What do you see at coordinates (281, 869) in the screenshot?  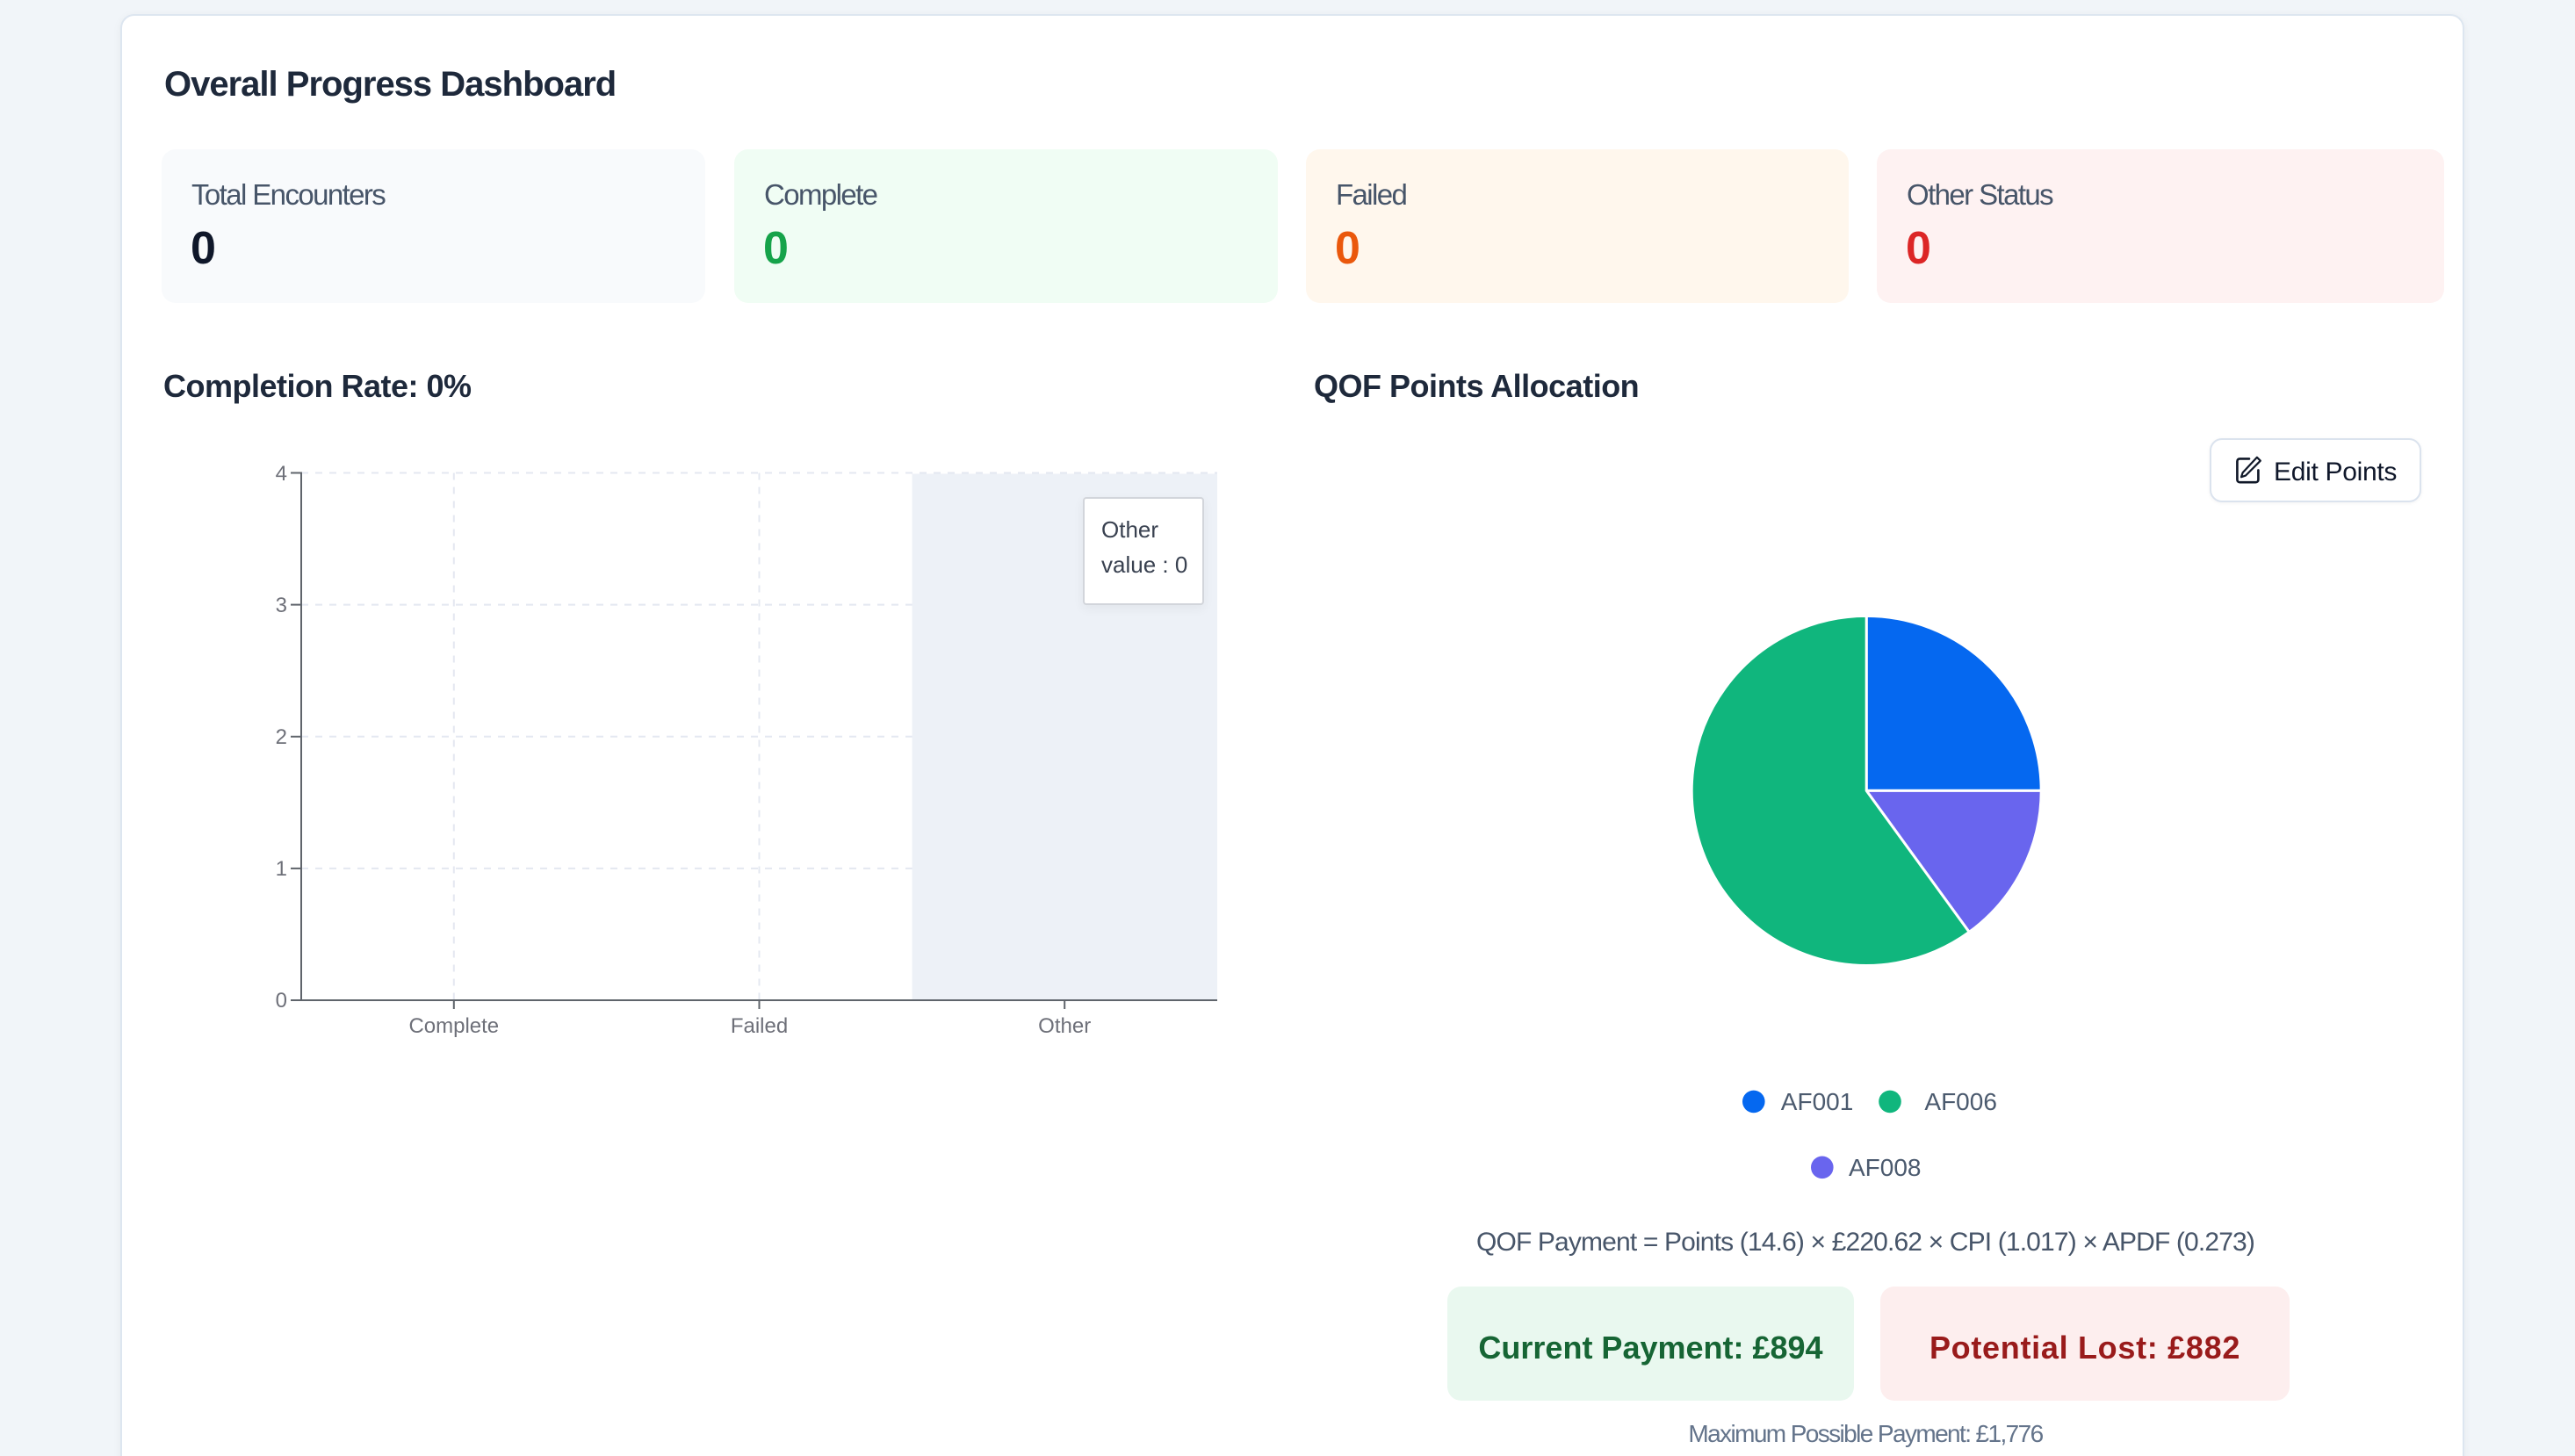 I see `svg-text: 1` at bounding box center [281, 869].